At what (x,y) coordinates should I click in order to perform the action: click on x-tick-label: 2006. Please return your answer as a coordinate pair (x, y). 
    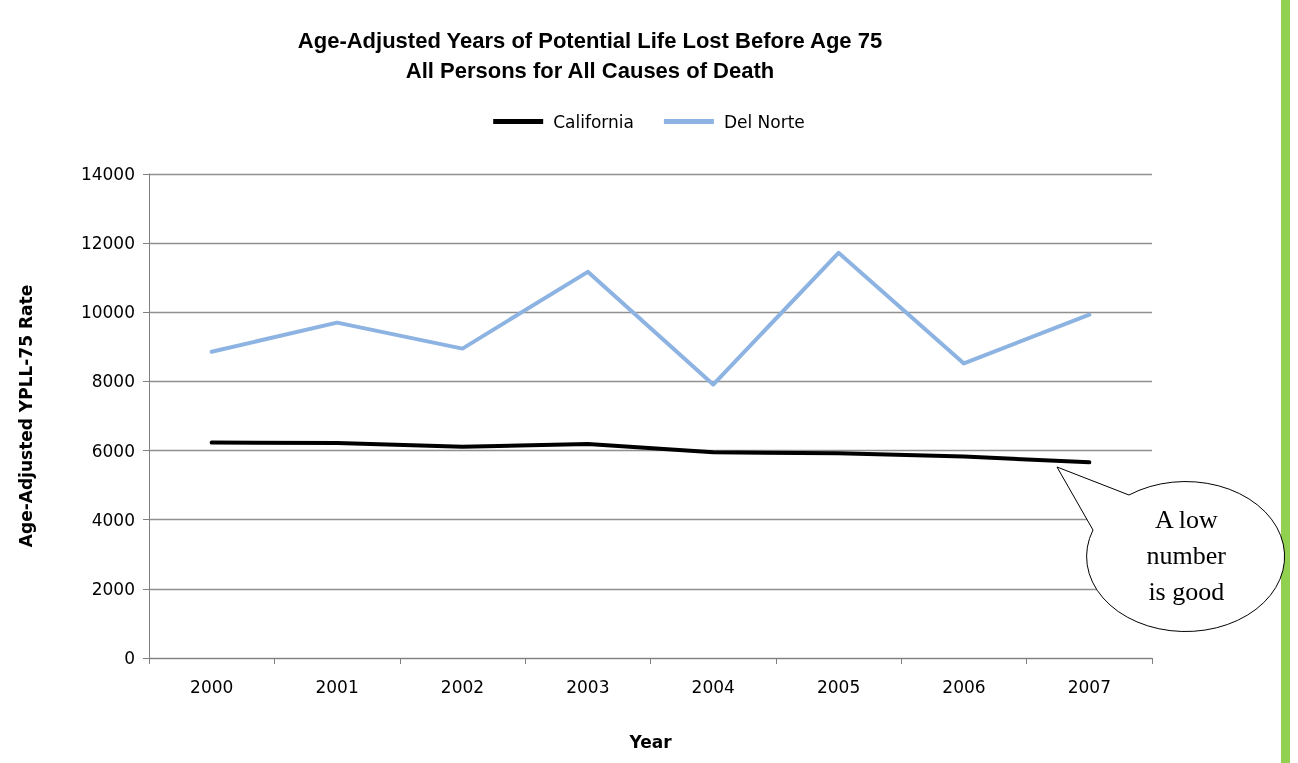
    Looking at the image, I should click on (964, 686).